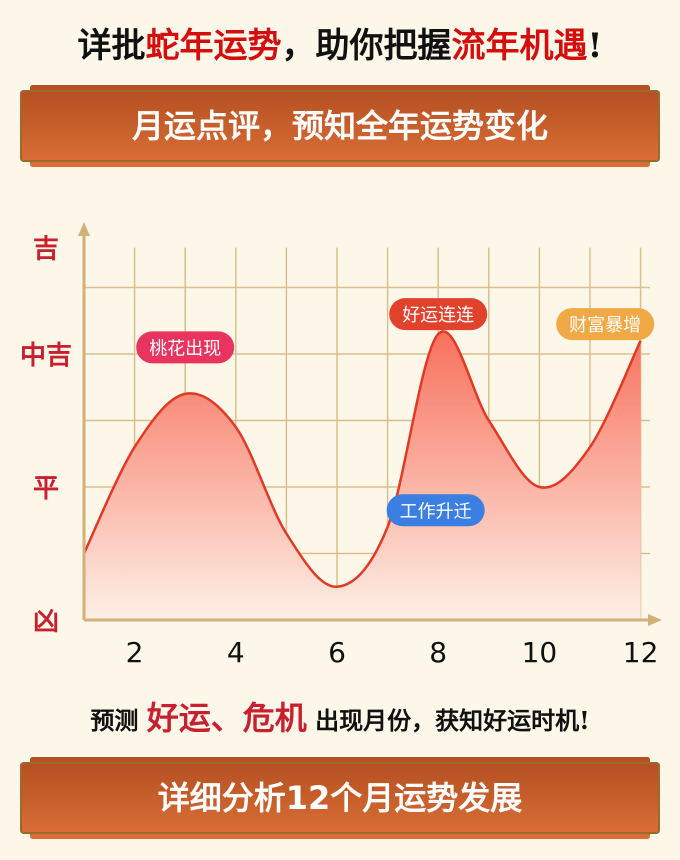 The height and width of the screenshot is (860, 680). I want to click on x-tick-label: 6, so click(337, 652).